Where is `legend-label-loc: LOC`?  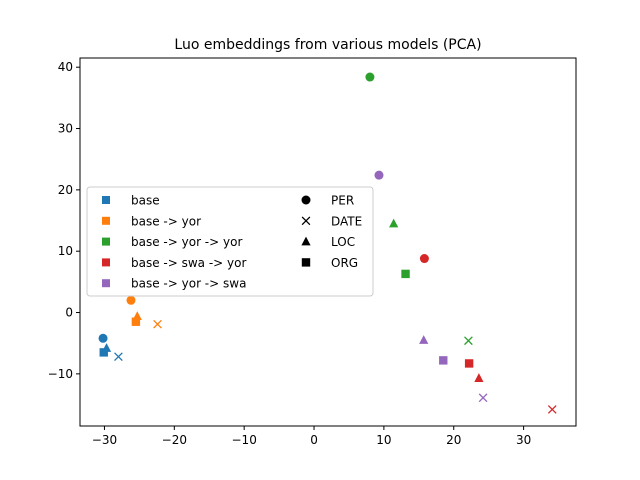 legend-label-loc: LOC is located at coordinates (343, 242).